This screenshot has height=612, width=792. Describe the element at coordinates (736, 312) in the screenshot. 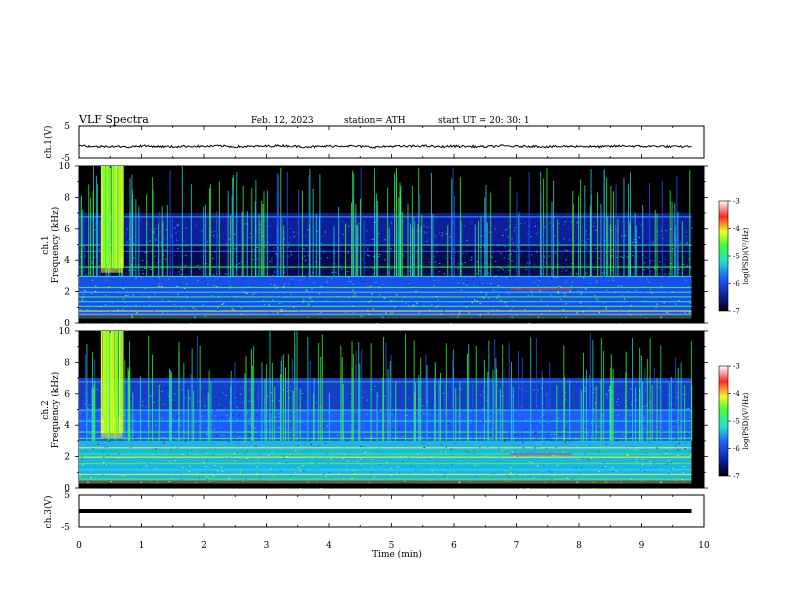

I see `colorbar-tick-label: -7` at that location.